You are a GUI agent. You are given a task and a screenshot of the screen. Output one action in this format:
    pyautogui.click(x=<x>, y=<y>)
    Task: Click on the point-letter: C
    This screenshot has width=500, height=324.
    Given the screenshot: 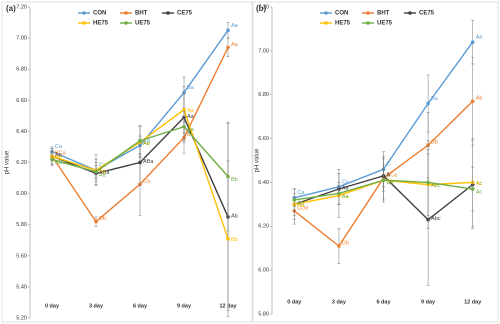 What is the action you would take?
    pyautogui.click(x=389, y=165)
    